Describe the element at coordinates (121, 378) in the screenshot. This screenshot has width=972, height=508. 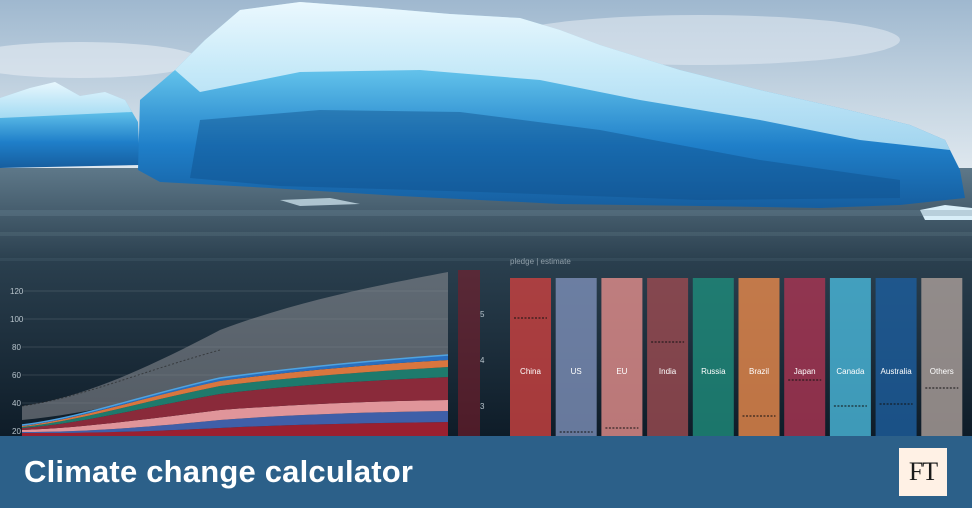
I see `trend-line` at that location.